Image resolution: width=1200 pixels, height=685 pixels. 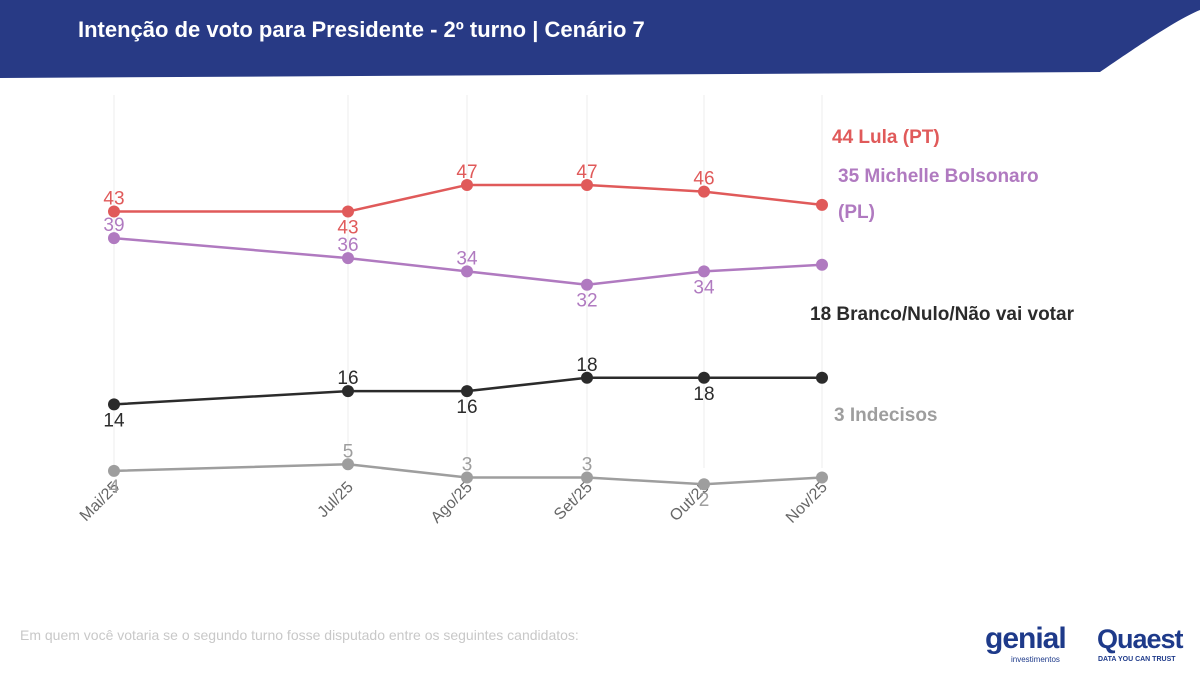 What do you see at coordinates (586, 301) in the screenshot?
I see `data-label: 32` at bounding box center [586, 301].